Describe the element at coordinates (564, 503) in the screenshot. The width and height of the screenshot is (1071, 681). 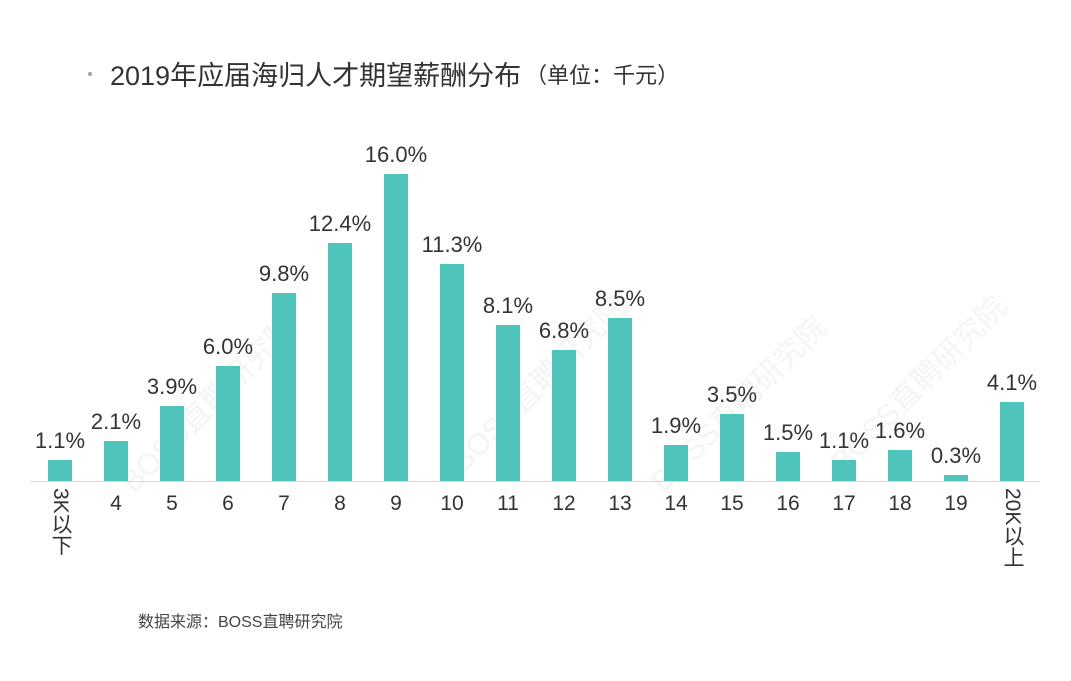
I see `x-tick-label: 12` at that location.